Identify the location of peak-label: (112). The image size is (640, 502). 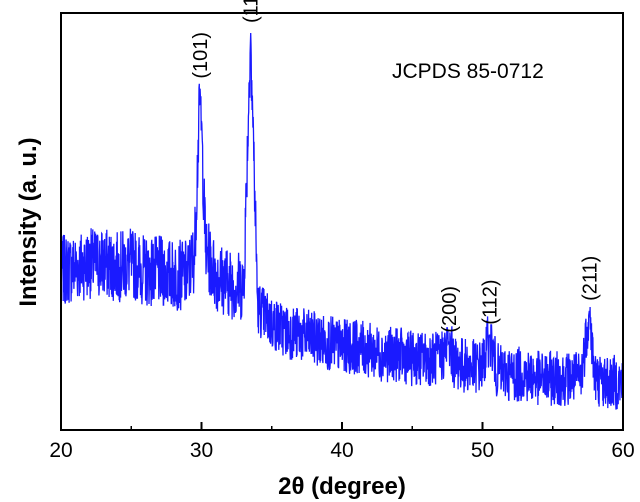
(491, 301).